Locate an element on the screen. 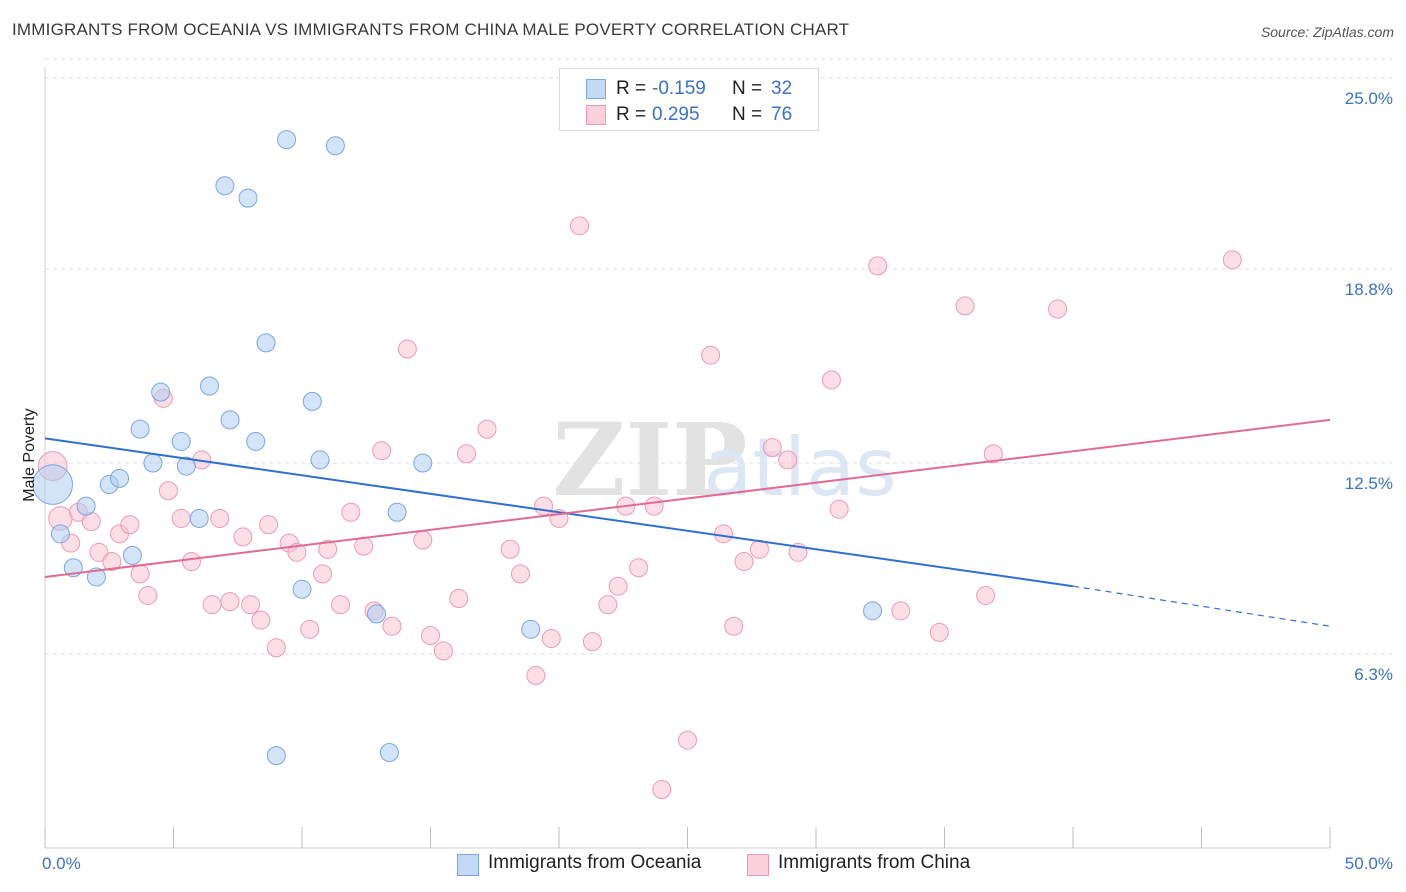 The width and height of the screenshot is (1406, 892). legend-n-label: N = is located at coordinates (747, 114).